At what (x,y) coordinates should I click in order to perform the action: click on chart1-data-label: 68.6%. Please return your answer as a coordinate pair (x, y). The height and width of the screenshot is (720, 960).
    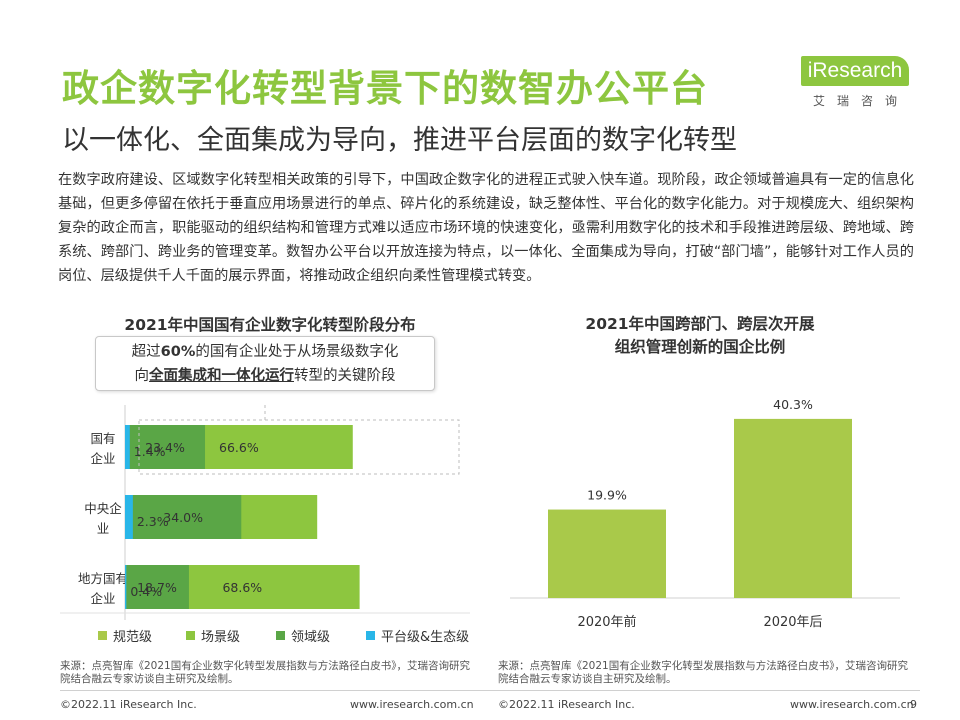
    Looking at the image, I should click on (242, 587).